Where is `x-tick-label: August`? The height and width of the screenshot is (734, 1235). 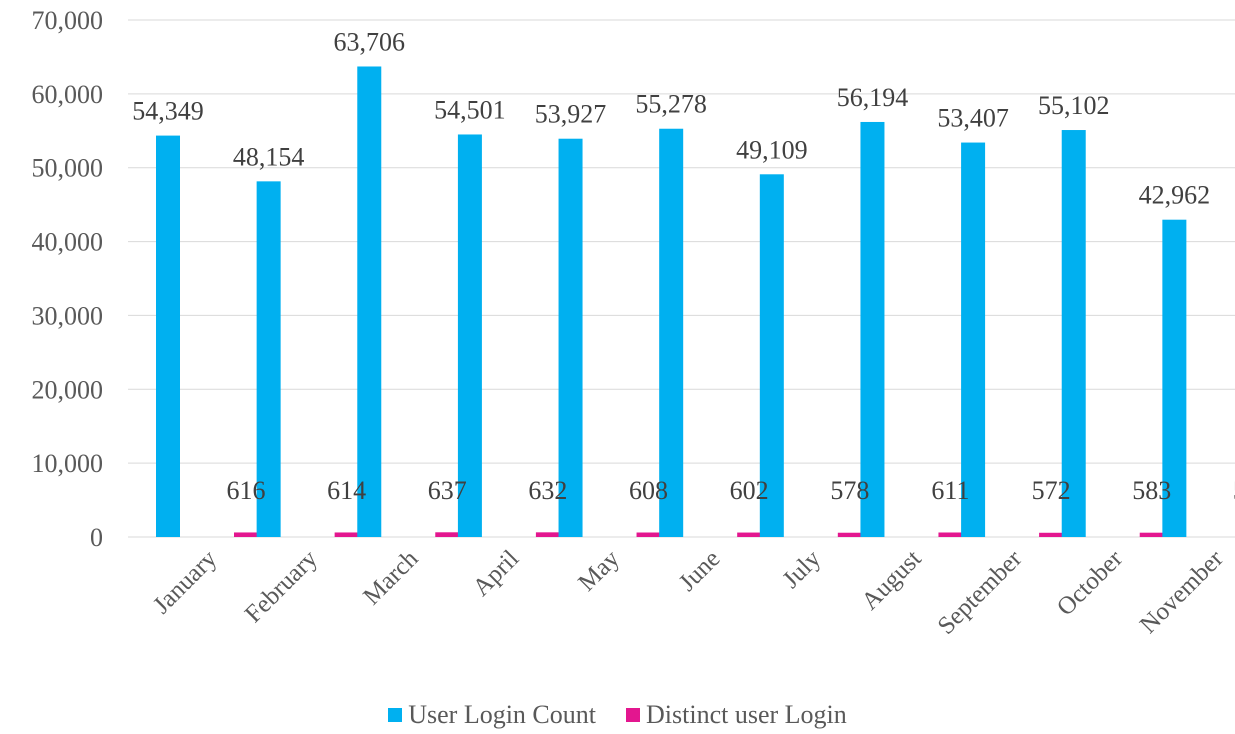
x-tick-label: August is located at coordinates (892, 580).